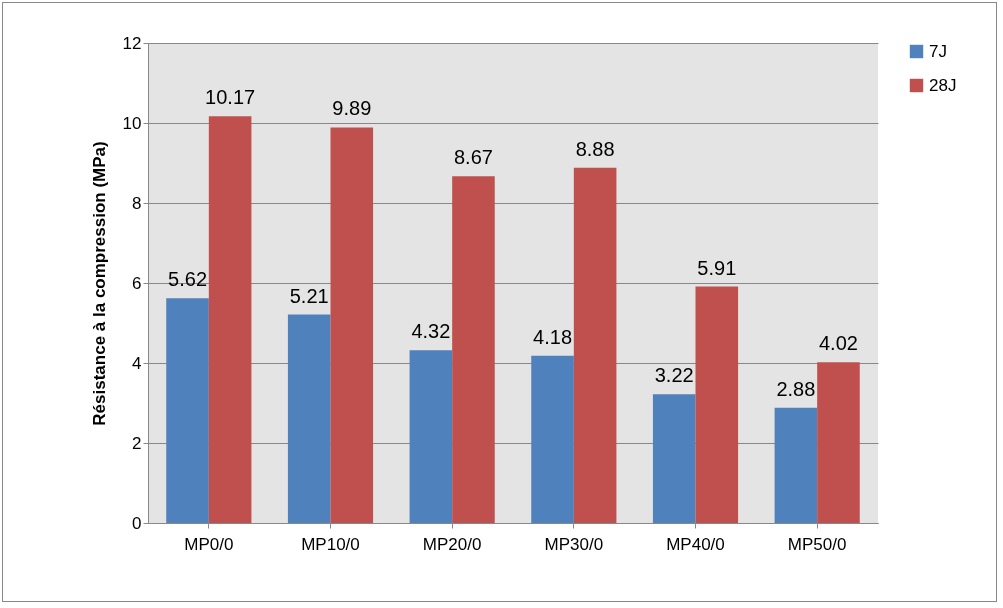  What do you see at coordinates (938, 51) in the screenshot?
I see `legend-label: 7J` at bounding box center [938, 51].